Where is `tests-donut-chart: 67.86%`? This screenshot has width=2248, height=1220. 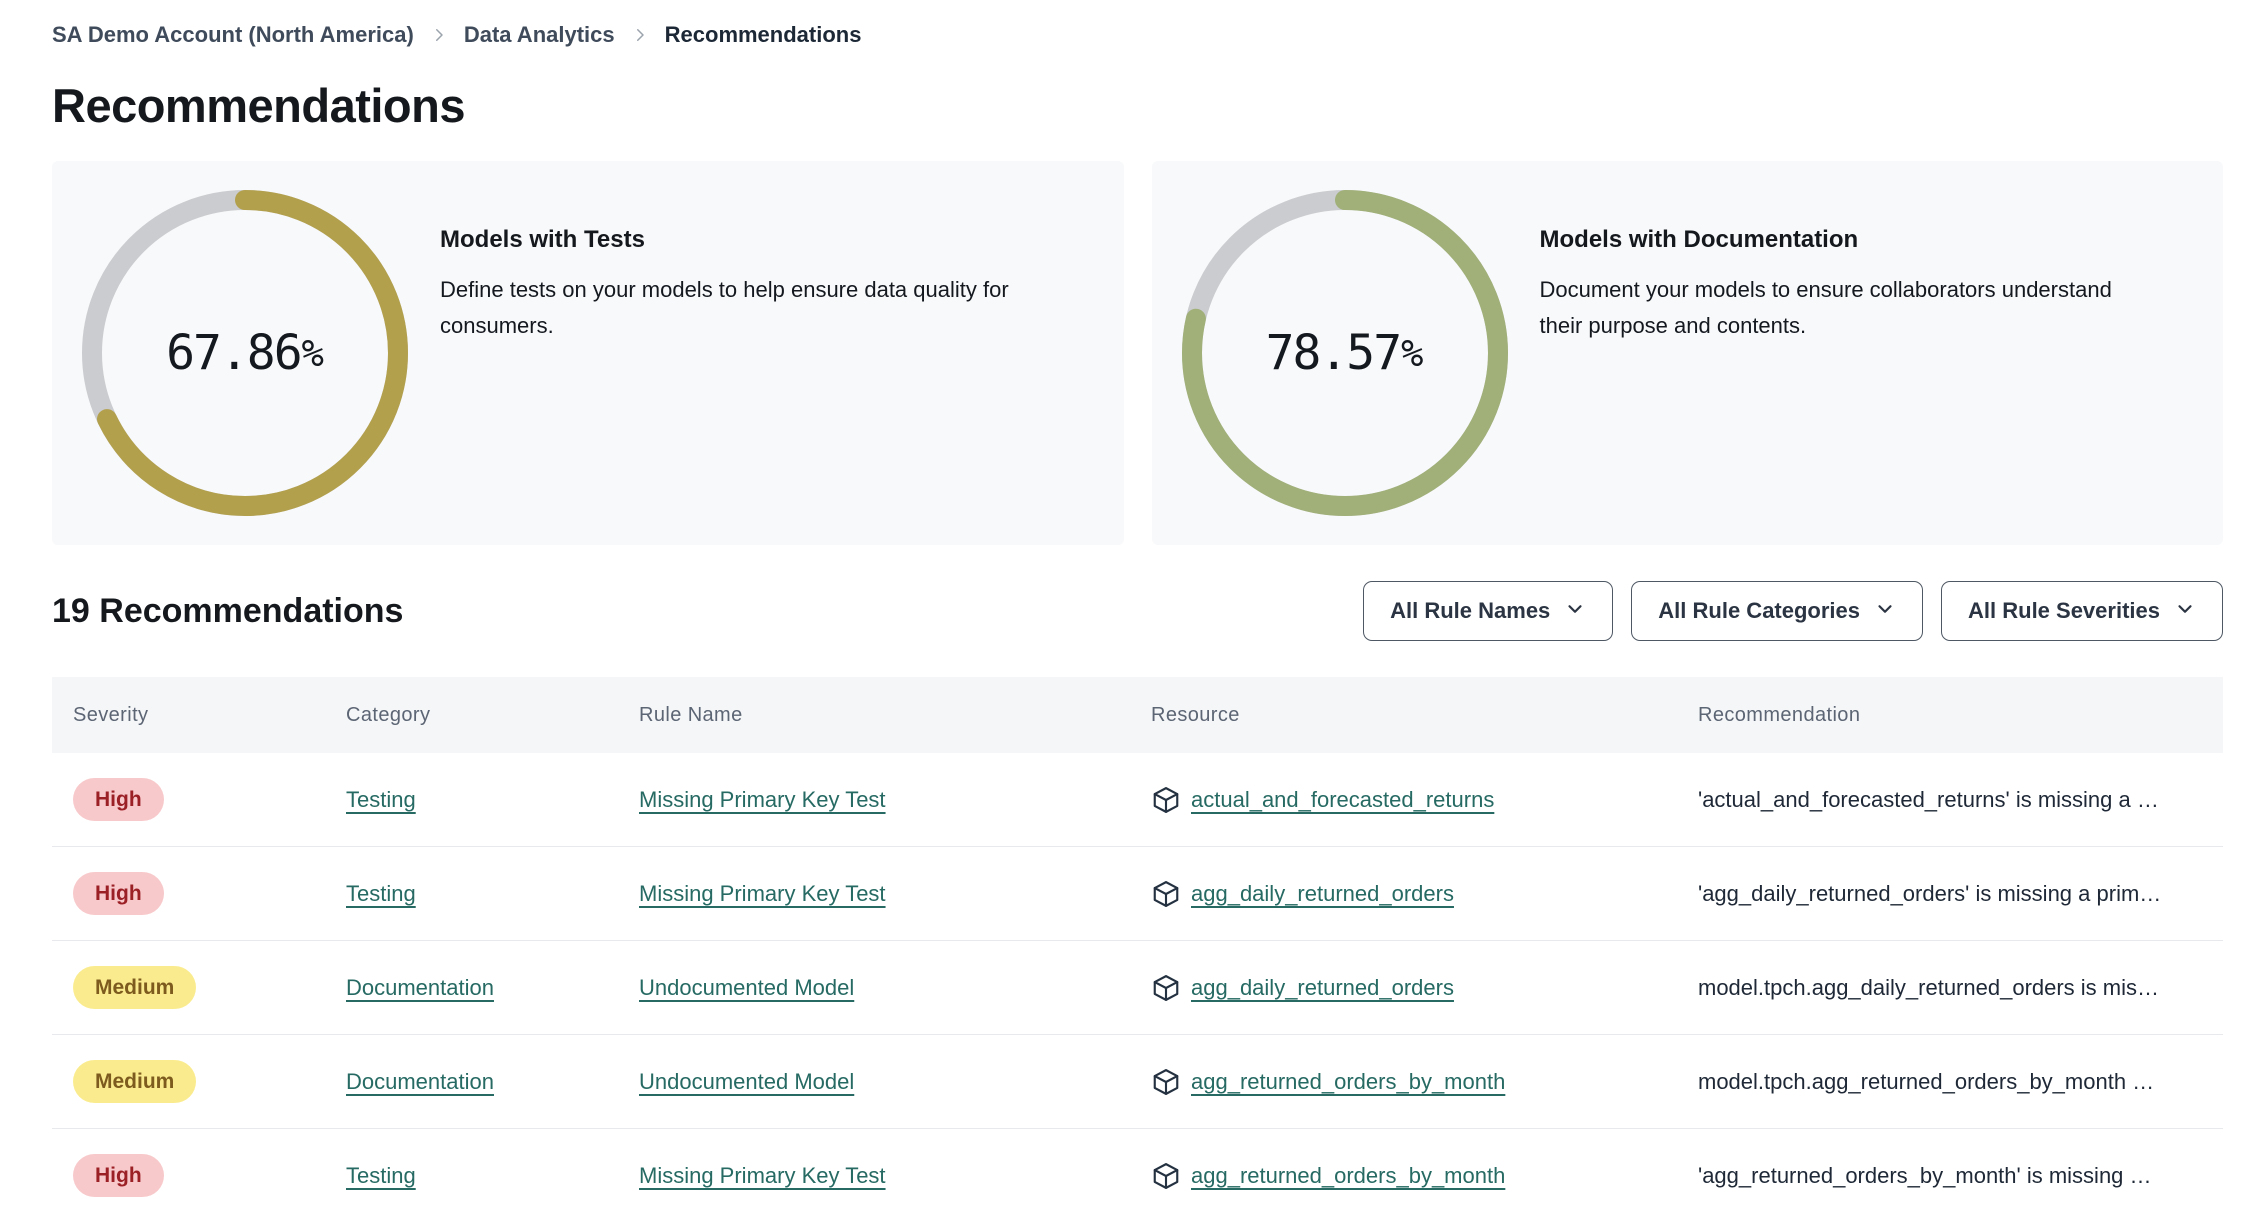
tests-donut-chart: 67.86% is located at coordinates (245, 353).